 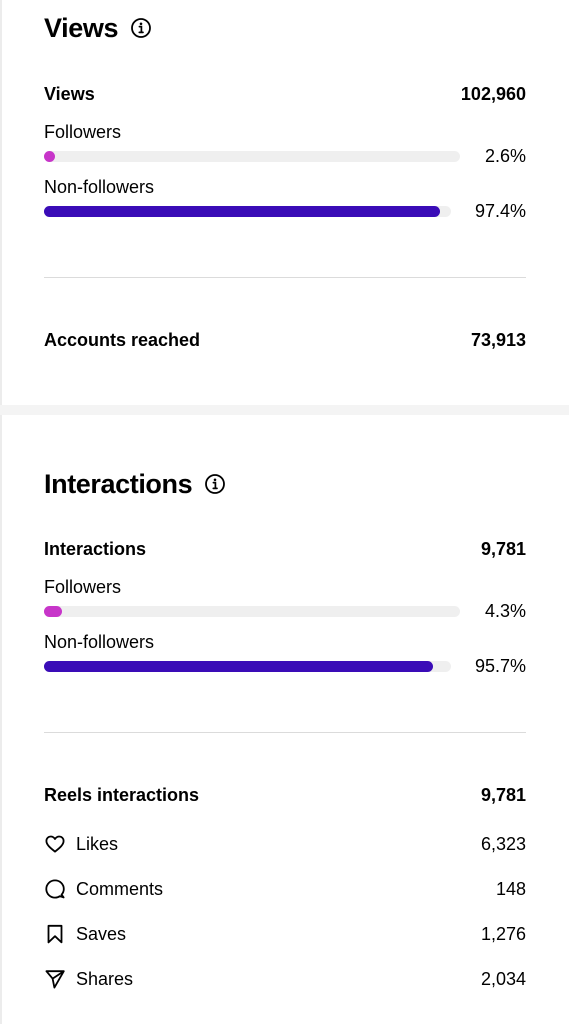 What do you see at coordinates (55, 844) in the screenshot?
I see `heart-icon` at bounding box center [55, 844].